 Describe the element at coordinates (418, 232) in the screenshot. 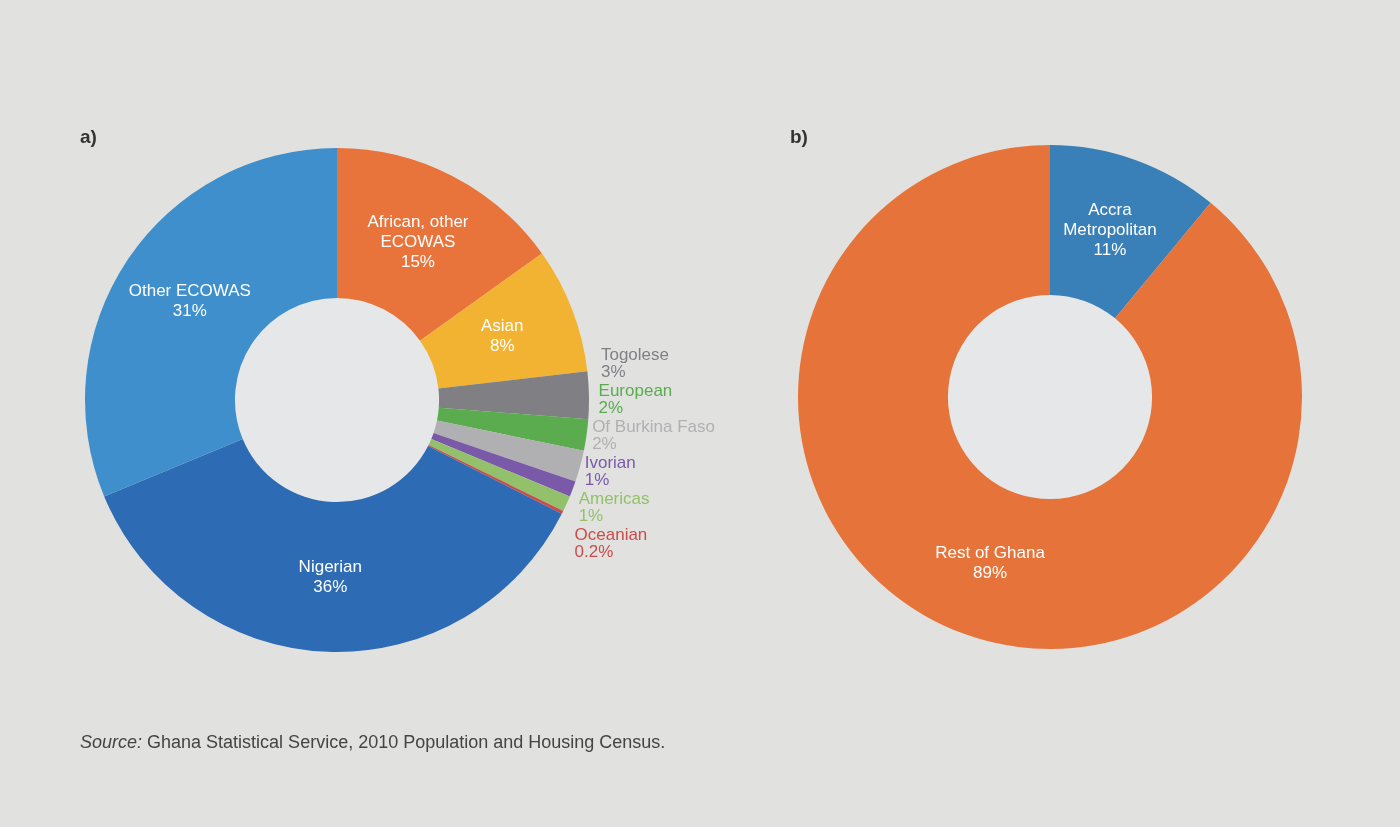

I see `slice-label: African, other ECOWAS` at that location.